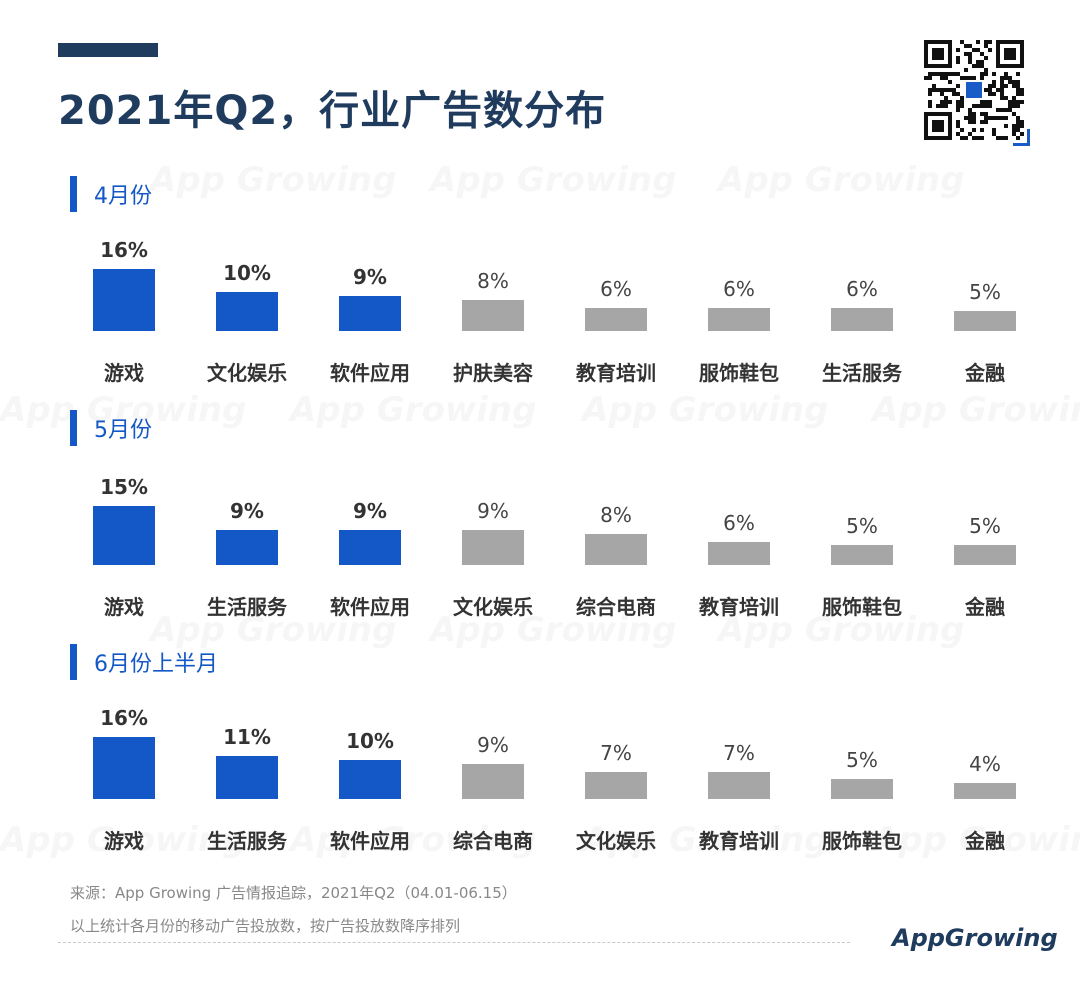 This screenshot has height=987, width=1080. I want to click on value-label-0-3: 8%, so click(493, 281).